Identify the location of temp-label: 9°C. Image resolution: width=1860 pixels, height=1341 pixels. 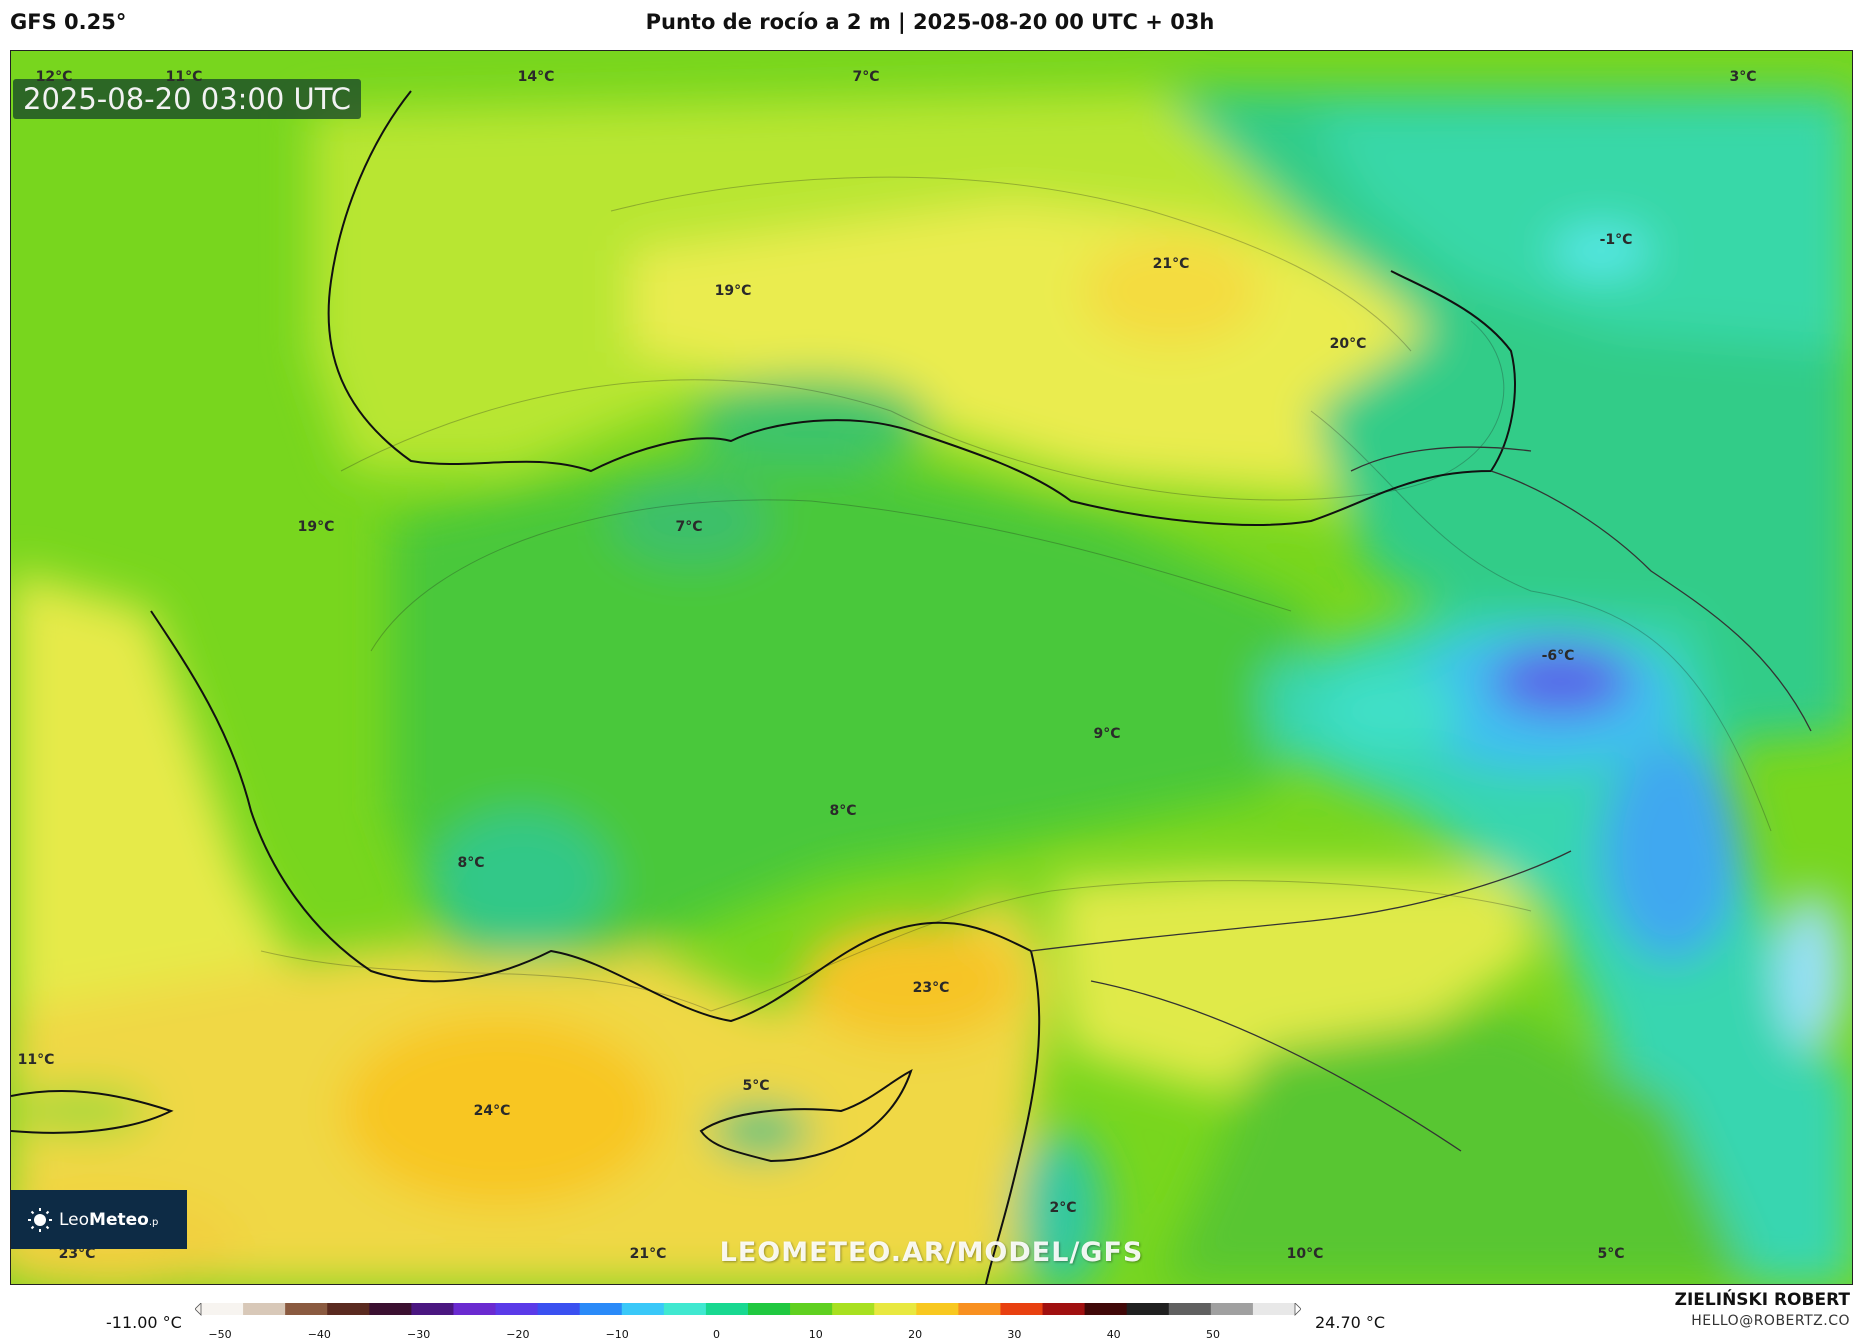
(1107, 734).